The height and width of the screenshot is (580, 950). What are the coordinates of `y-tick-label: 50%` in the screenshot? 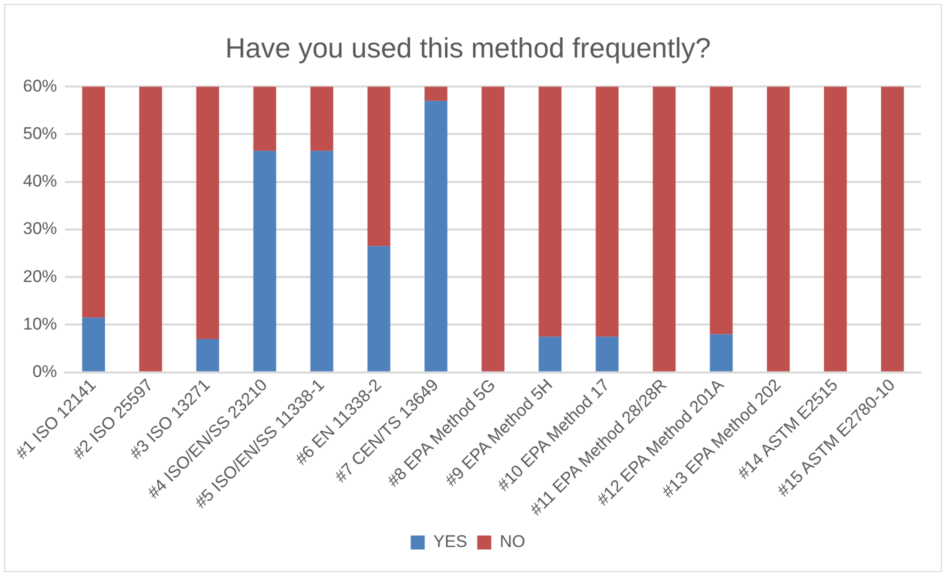 It's located at (40, 133).